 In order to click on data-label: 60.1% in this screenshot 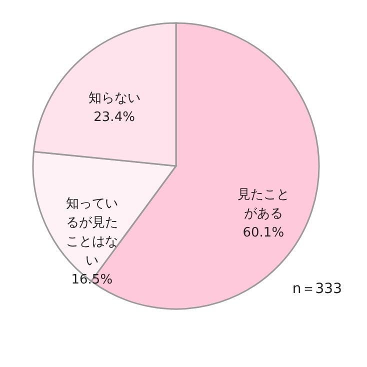, I will do `click(263, 233)`.